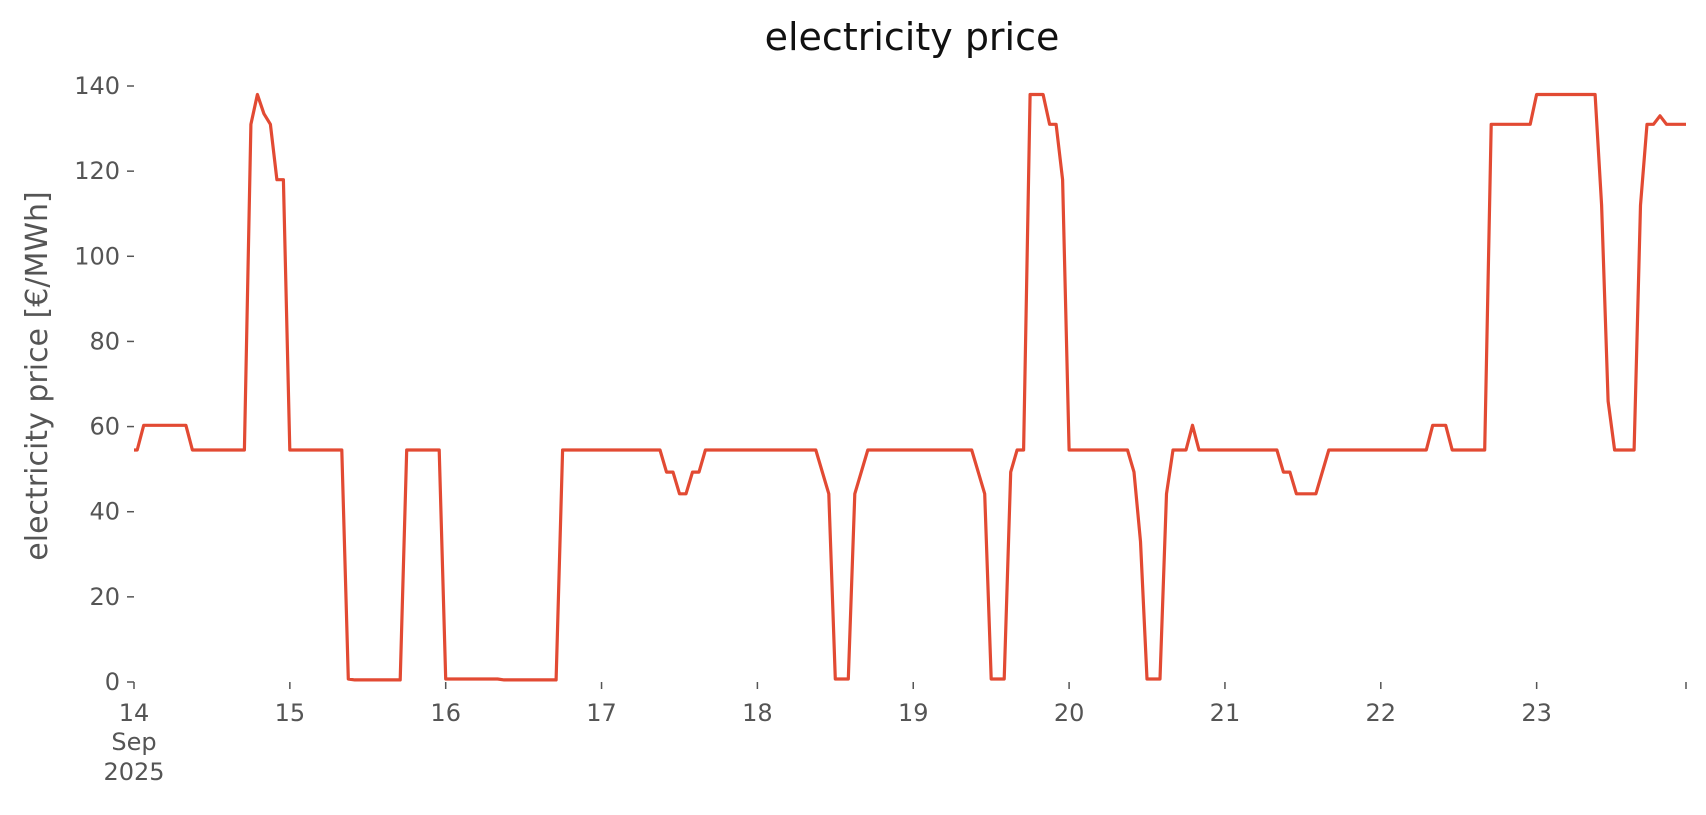  What do you see at coordinates (1069, 713) in the screenshot?
I see `x-tick-label: 20` at bounding box center [1069, 713].